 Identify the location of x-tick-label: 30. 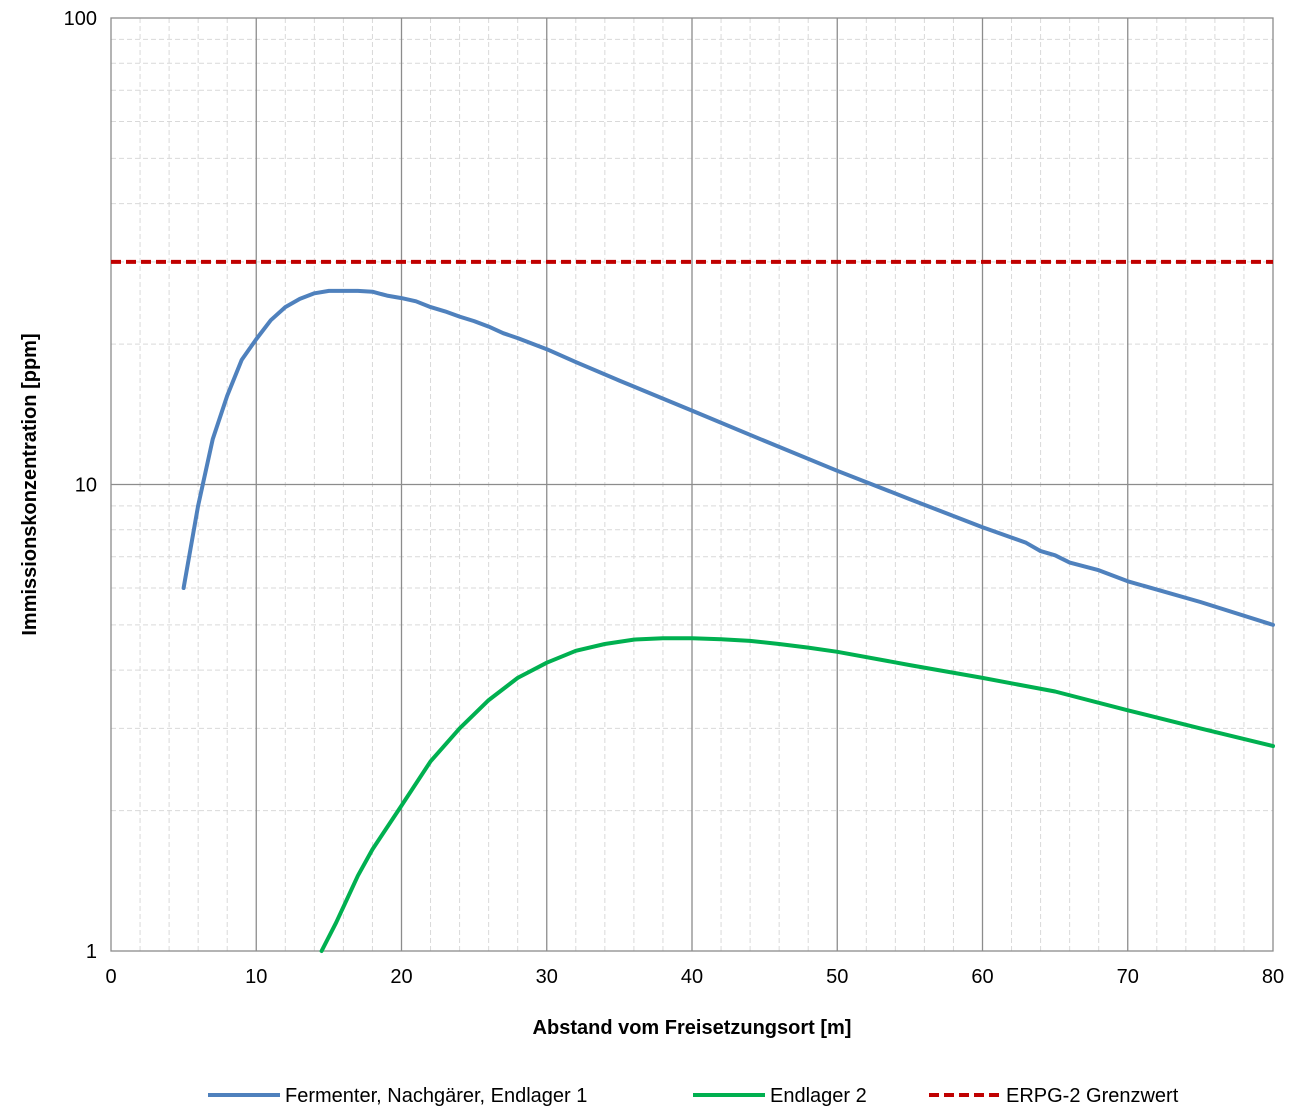
(547, 977).